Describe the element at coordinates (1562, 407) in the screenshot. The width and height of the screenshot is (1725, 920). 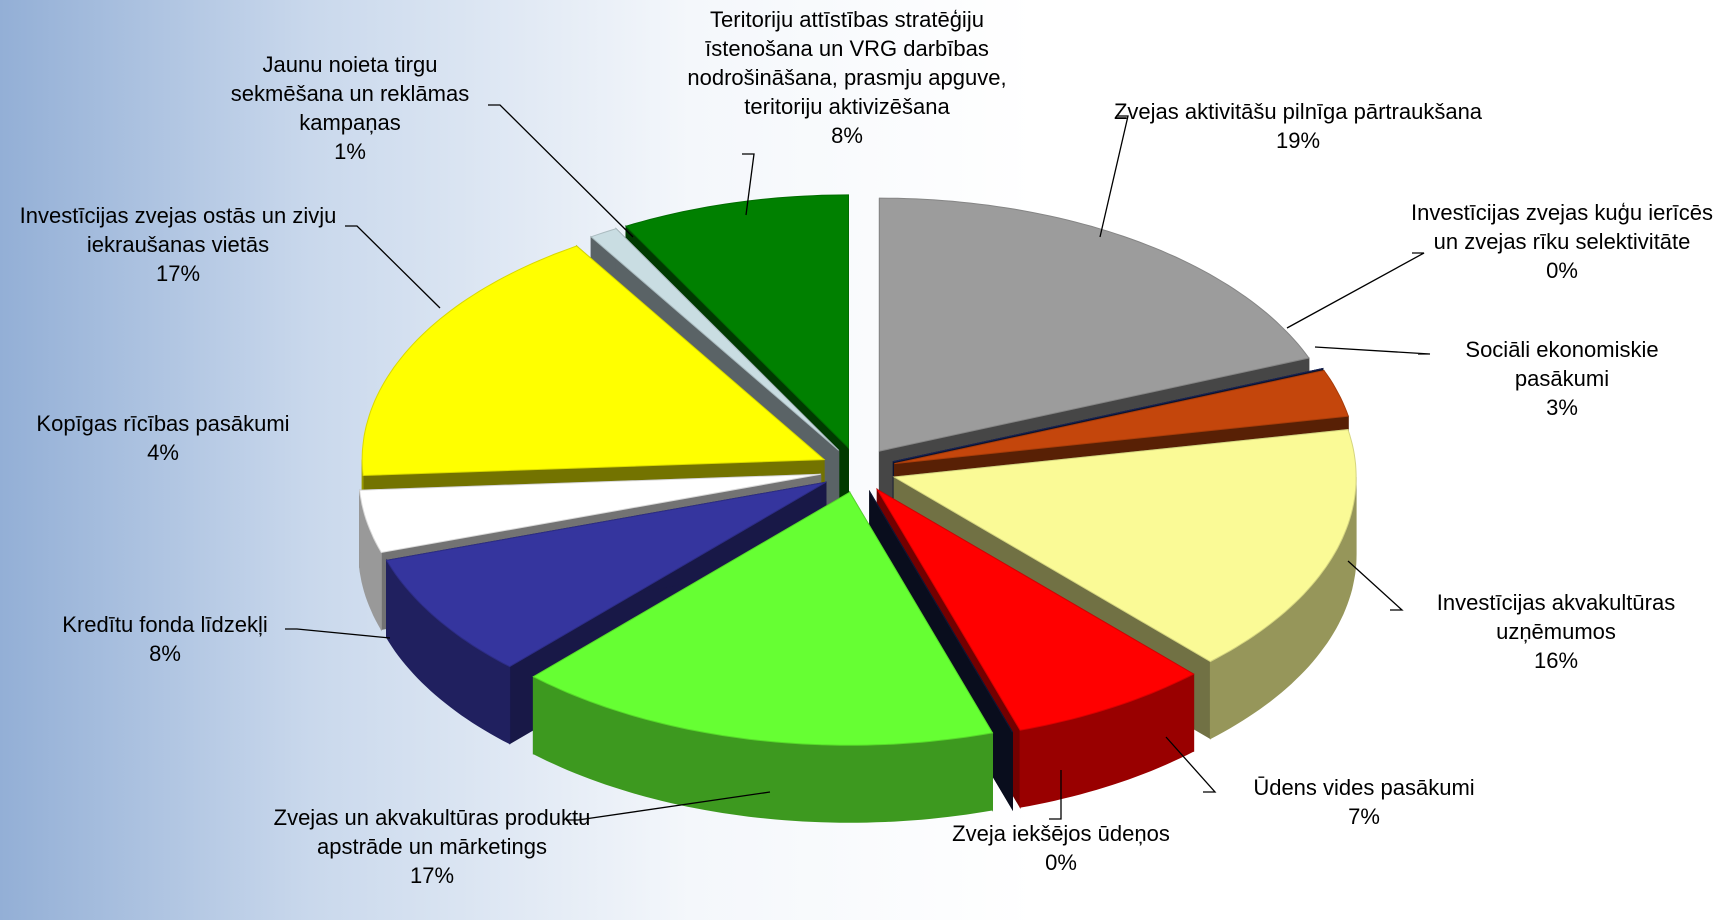
I see `value-label: 3%` at that location.